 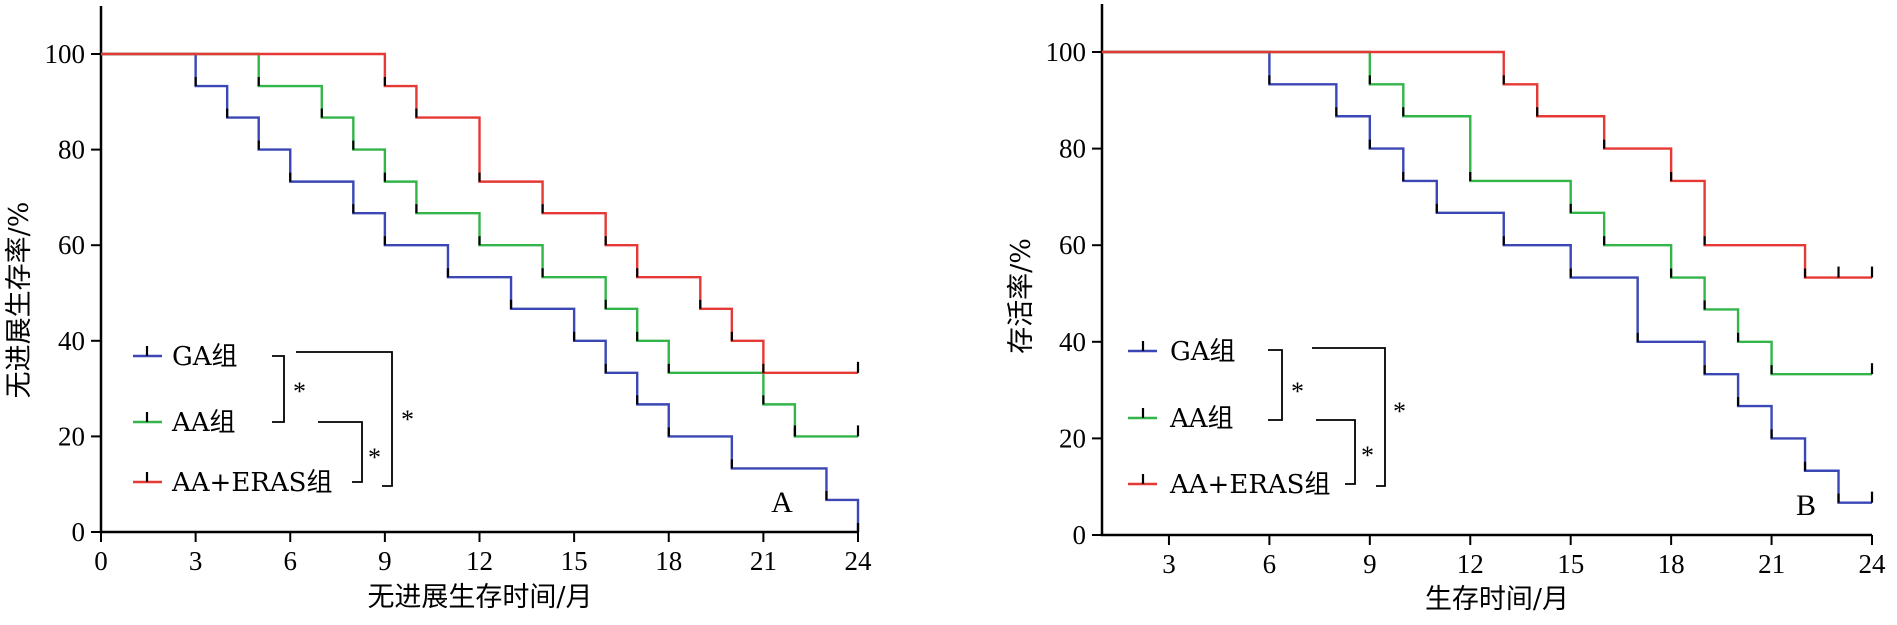 What do you see at coordinates (101, 561) in the screenshot?
I see `chart-a-x-tick-label: 0` at bounding box center [101, 561].